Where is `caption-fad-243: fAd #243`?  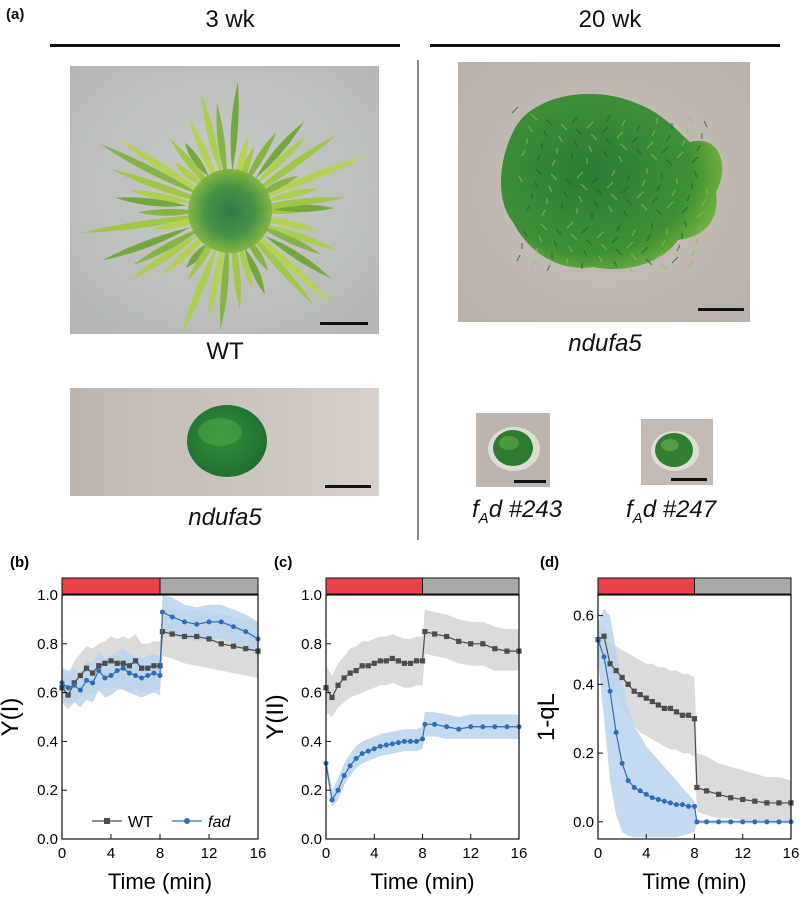 caption-fad-243: fAd #243 is located at coordinates (542, 511).